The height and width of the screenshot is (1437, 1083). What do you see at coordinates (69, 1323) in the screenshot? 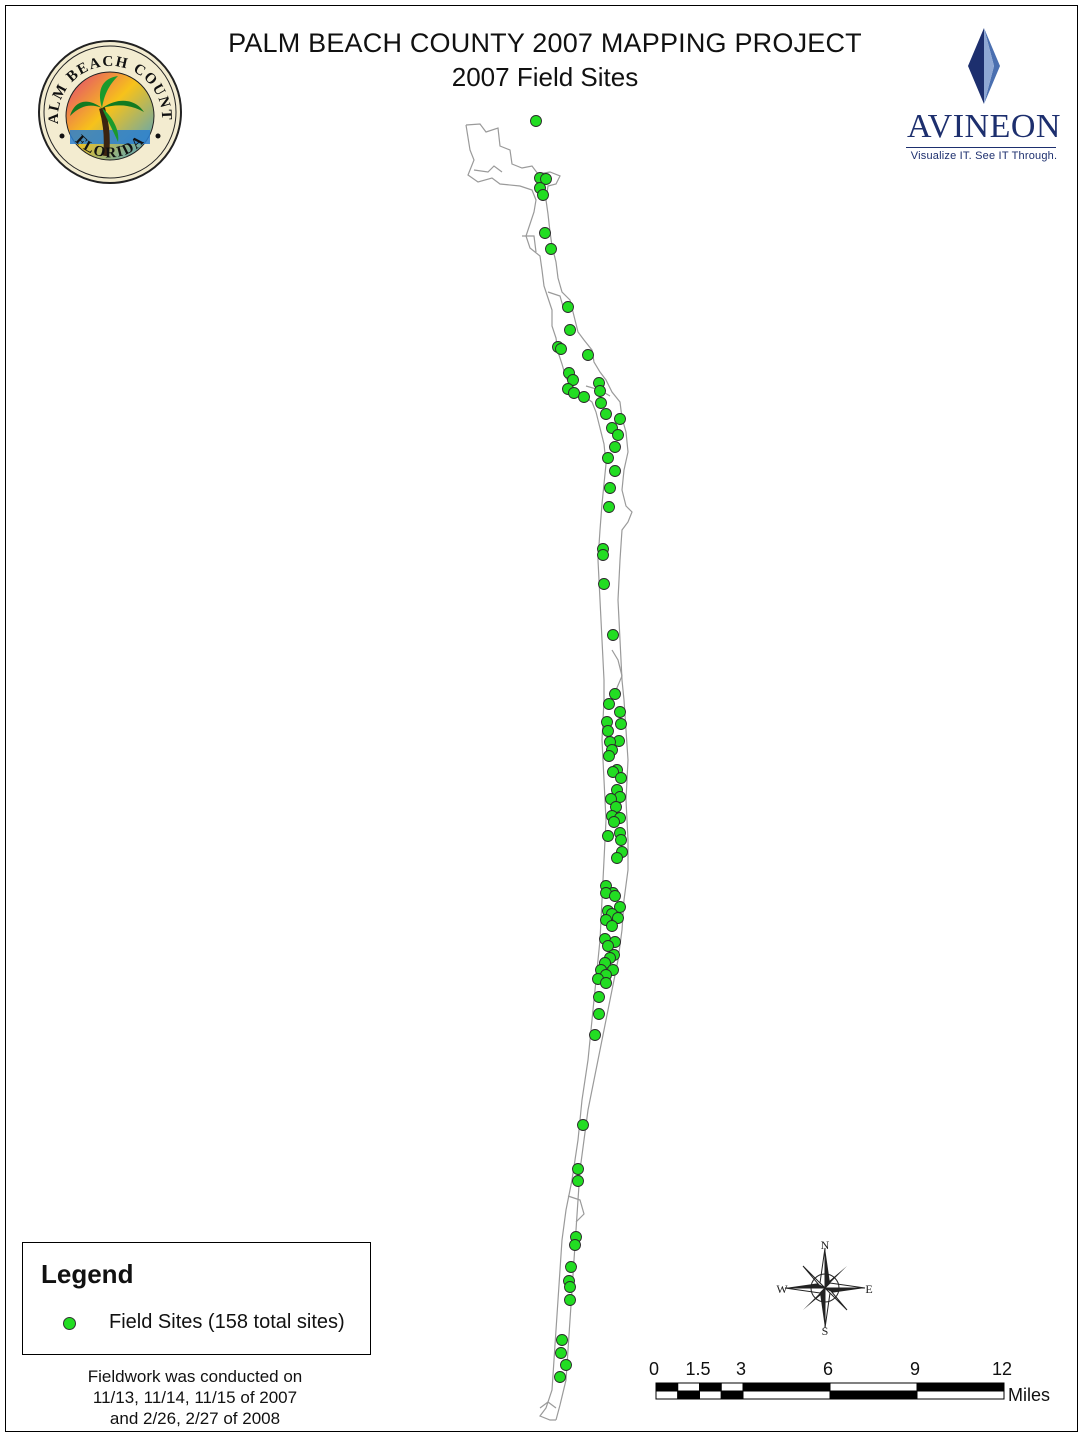
I see `field-site-symbol-icon` at bounding box center [69, 1323].